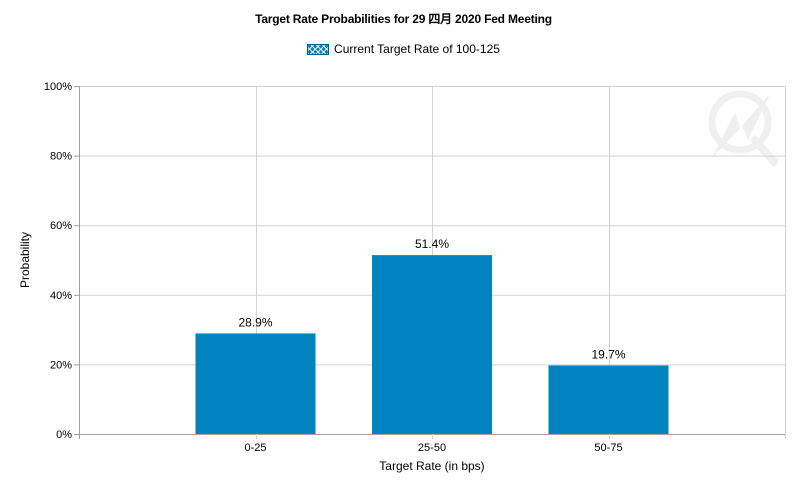  What do you see at coordinates (743, 128) in the screenshot?
I see `watermark-logo-icon` at bounding box center [743, 128].